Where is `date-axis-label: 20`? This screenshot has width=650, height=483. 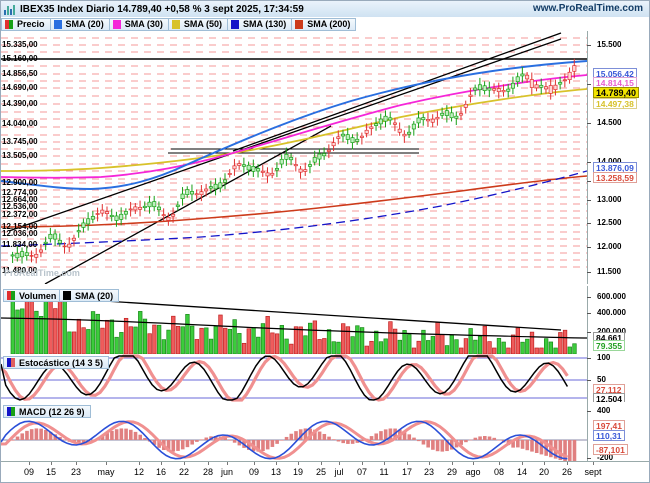
date-axis-label: 20 is located at coordinates (544, 472).